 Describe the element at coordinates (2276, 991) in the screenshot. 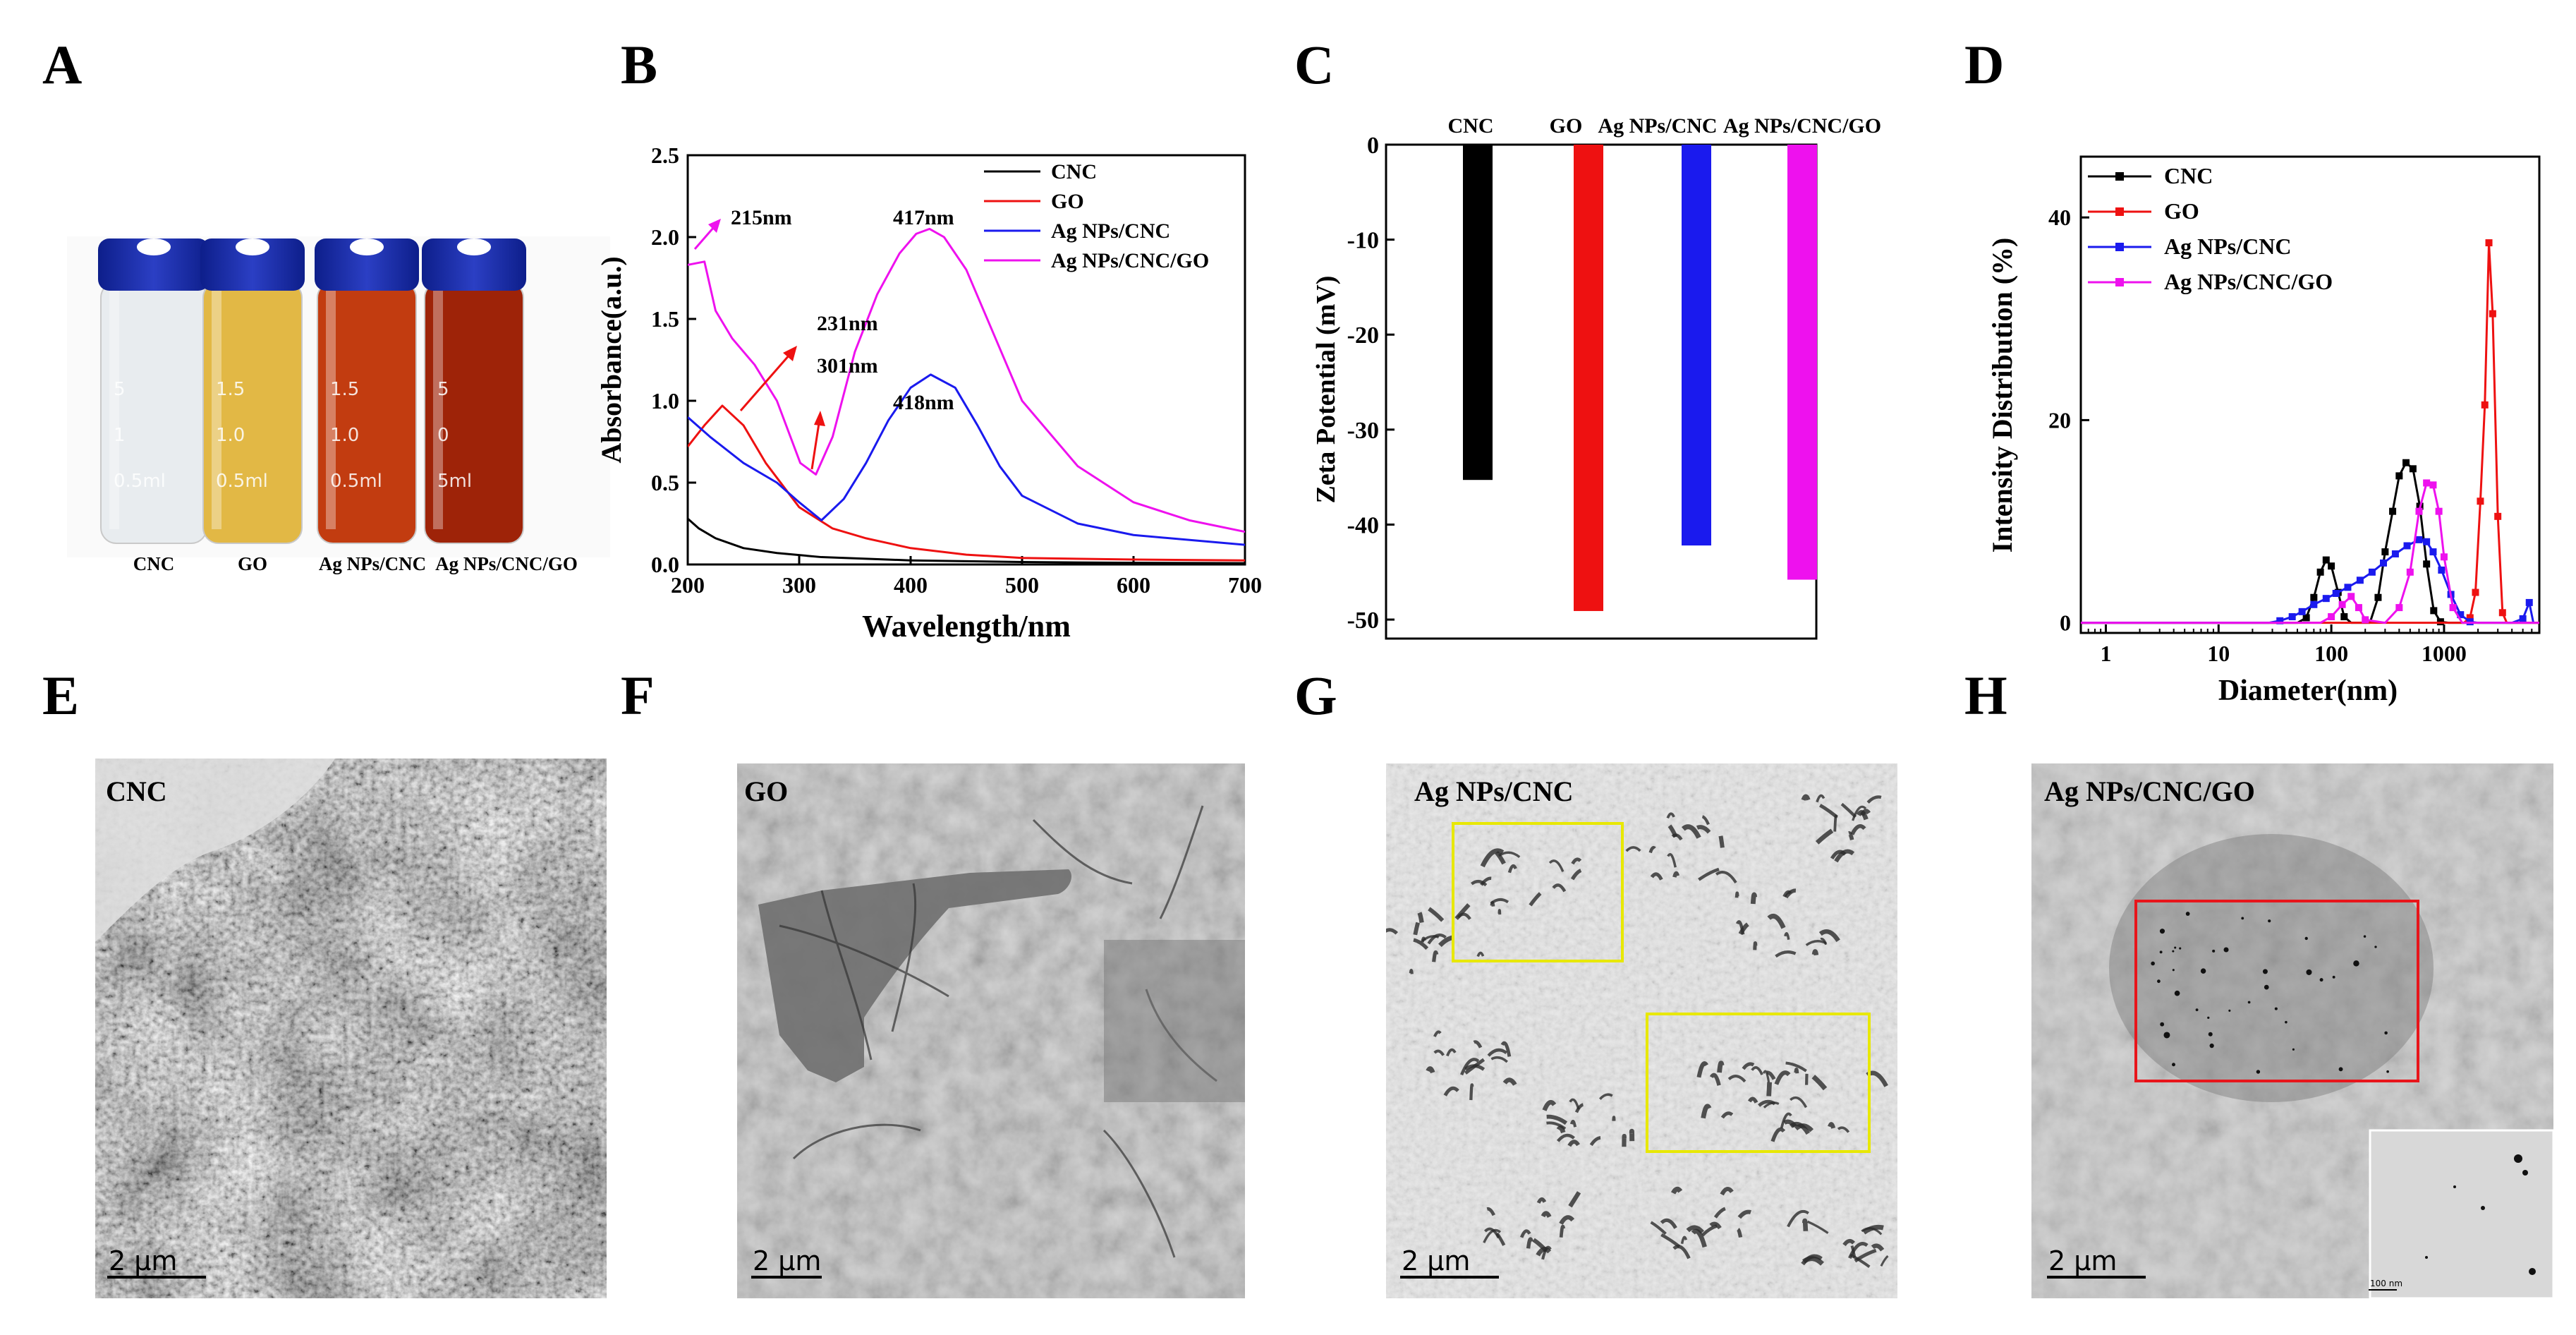

I see `highlight-box-red` at that location.